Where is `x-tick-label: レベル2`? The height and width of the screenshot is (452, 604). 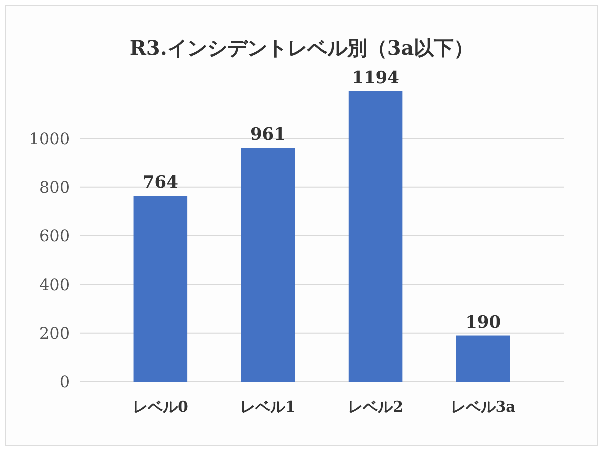
x-tick-label: レベル2 is located at coordinates (376, 407).